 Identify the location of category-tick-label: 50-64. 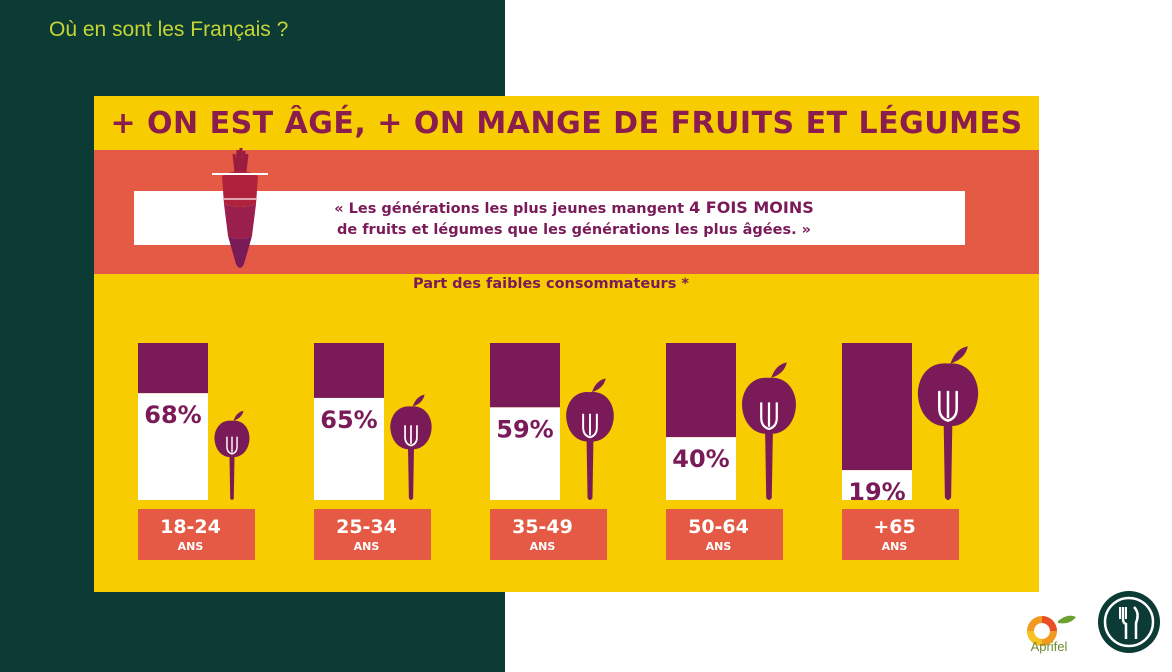
(718, 527).